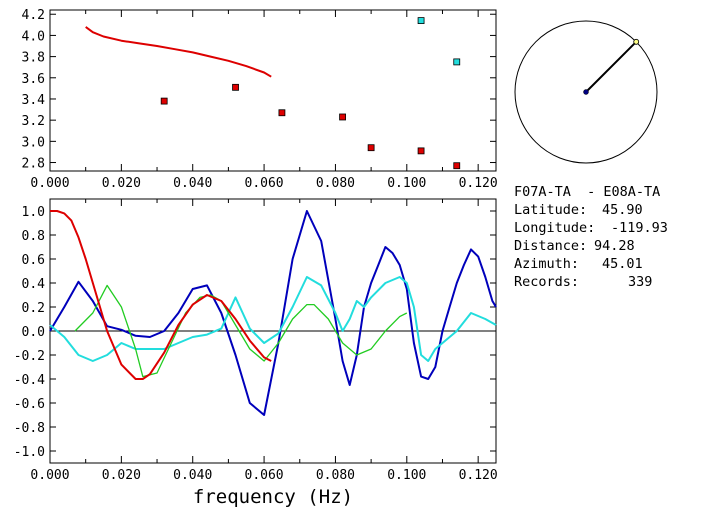  What do you see at coordinates (551, 246) in the screenshot?
I see `distance-label: Distance:` at bounding box center [551, 246].